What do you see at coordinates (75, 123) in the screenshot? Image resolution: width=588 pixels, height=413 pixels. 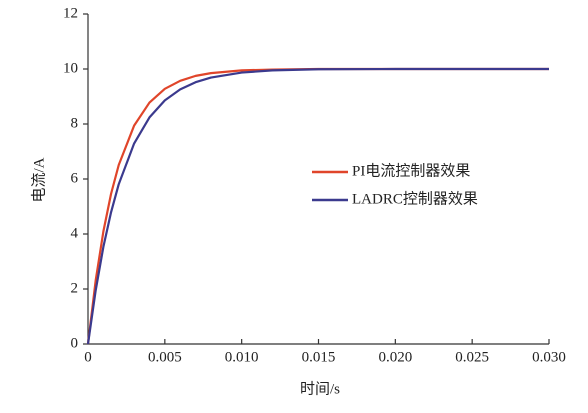 I see `y-tick-label: 8` at bounding box center [75, 123].